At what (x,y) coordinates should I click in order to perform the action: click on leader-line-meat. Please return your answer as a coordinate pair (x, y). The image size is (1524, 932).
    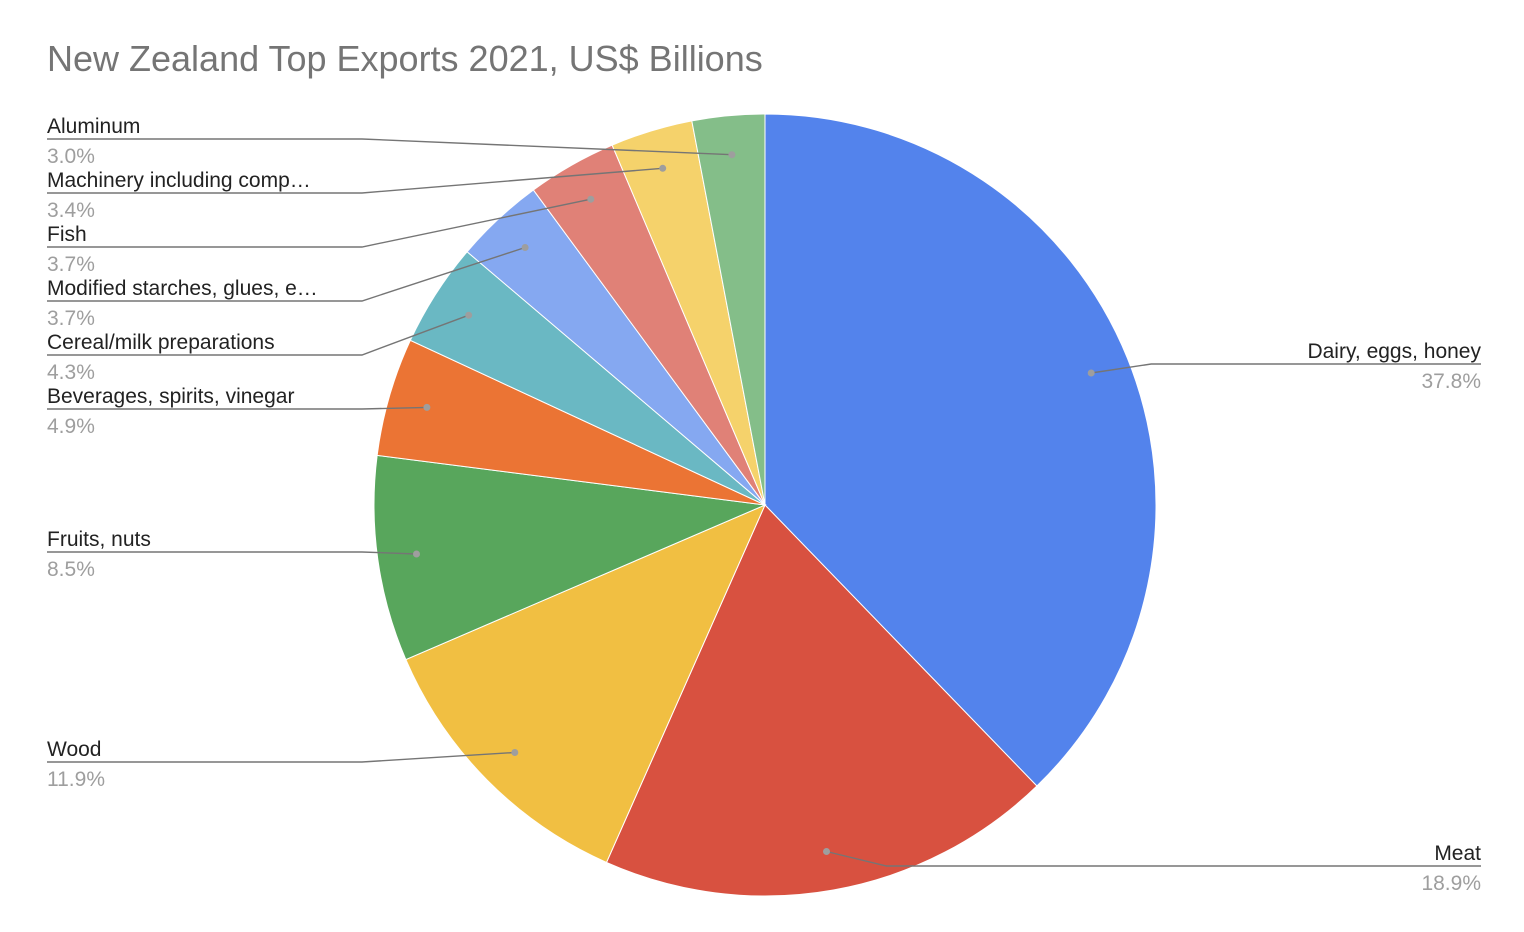
    Looking at the image, I should click on (1153, 858).